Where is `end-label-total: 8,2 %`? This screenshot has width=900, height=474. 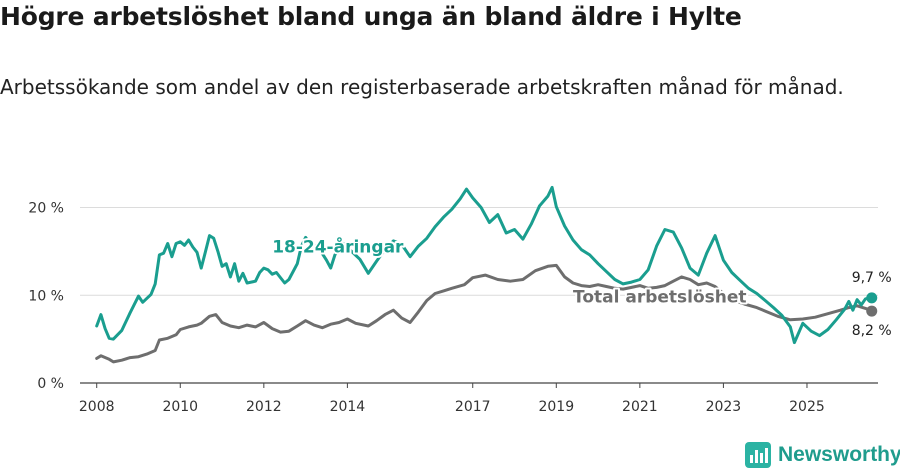
end-label-total: 8,2 % is located at coordinates (872, 331).